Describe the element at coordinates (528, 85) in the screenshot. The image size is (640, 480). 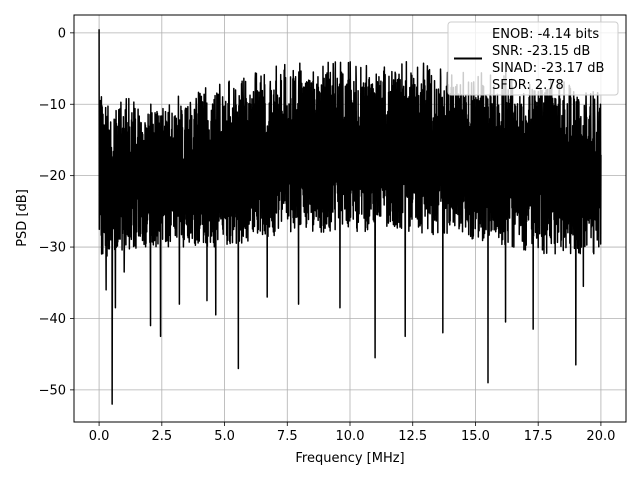
I see `legend-line-sfdr: SFDR: 2.78` at that location.